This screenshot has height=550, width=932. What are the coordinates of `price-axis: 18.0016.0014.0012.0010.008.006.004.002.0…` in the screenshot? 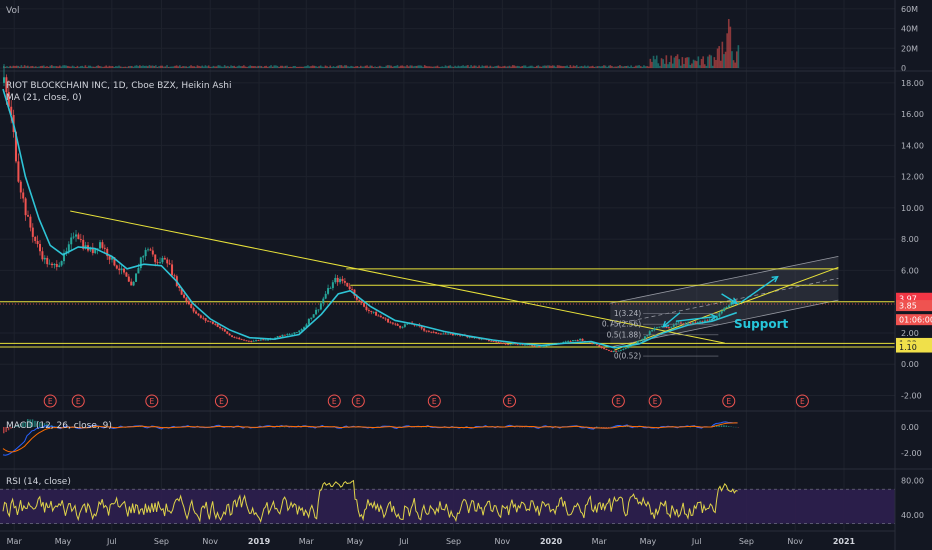 It's located at (912, 240).